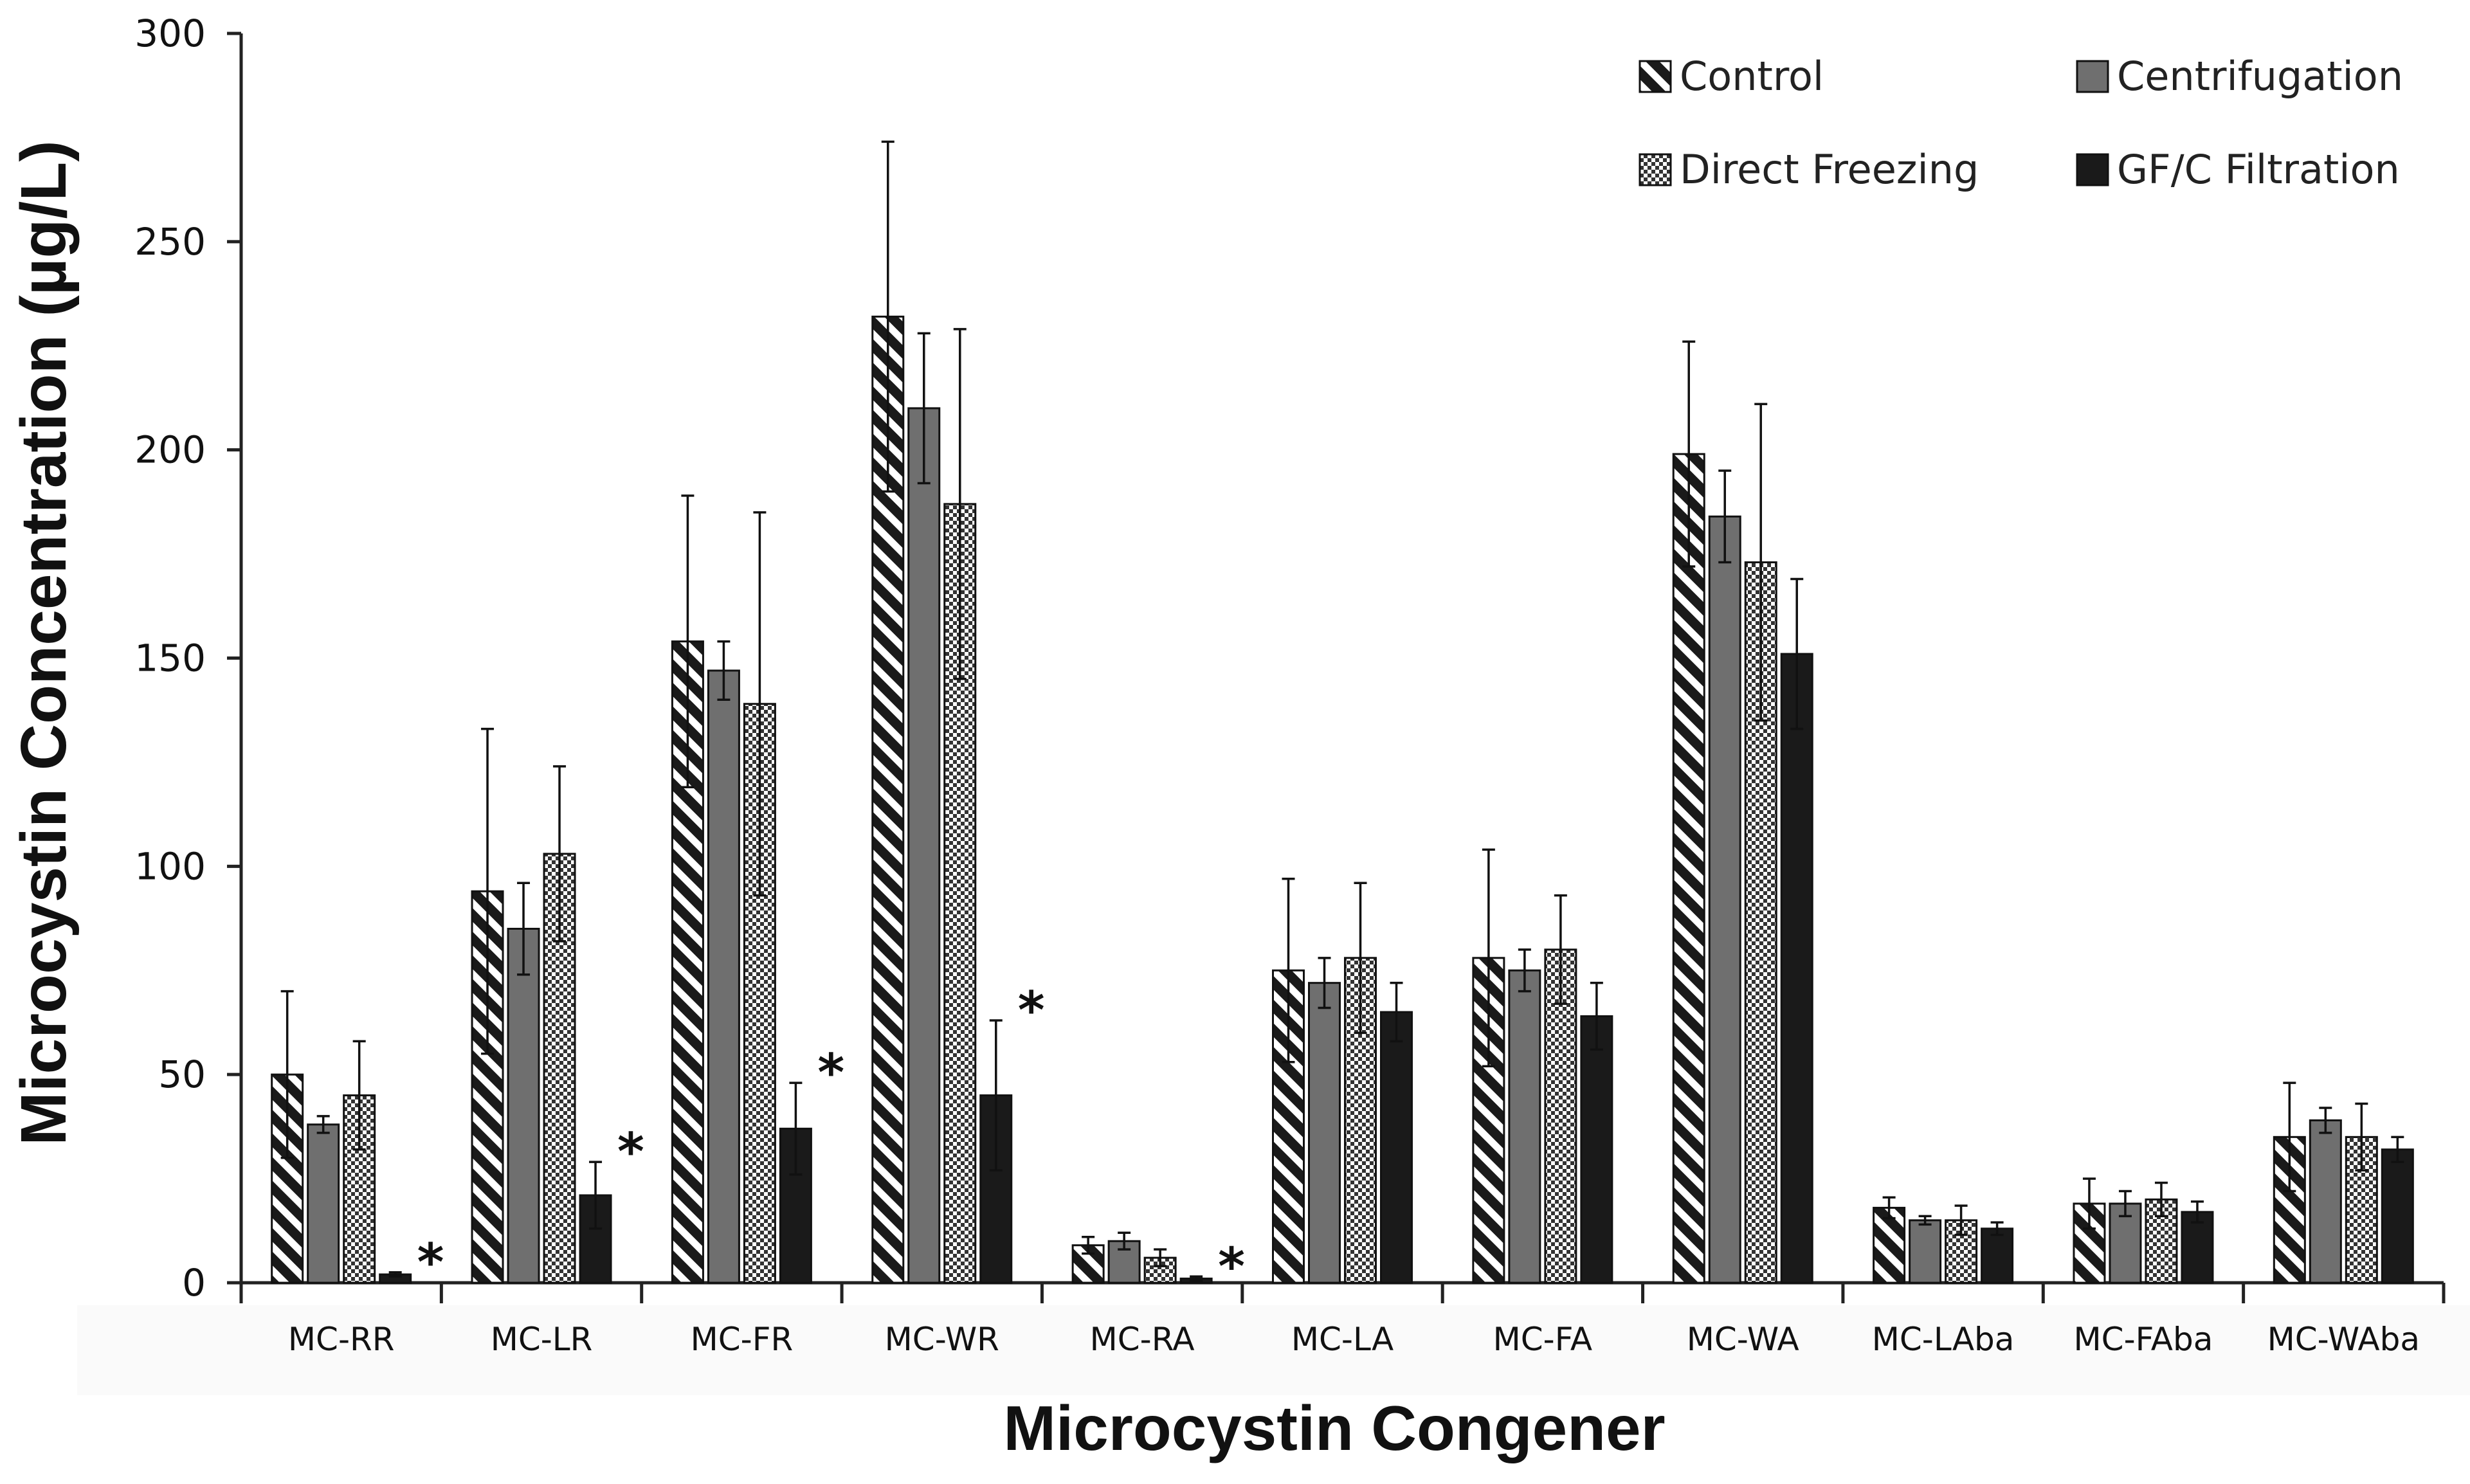  What do you see at coordinates (2143, 1339) in the screenshot?
I see `x-tick-label-MC-FAba: MC-FAba` at bounding box center [2143, 1339].